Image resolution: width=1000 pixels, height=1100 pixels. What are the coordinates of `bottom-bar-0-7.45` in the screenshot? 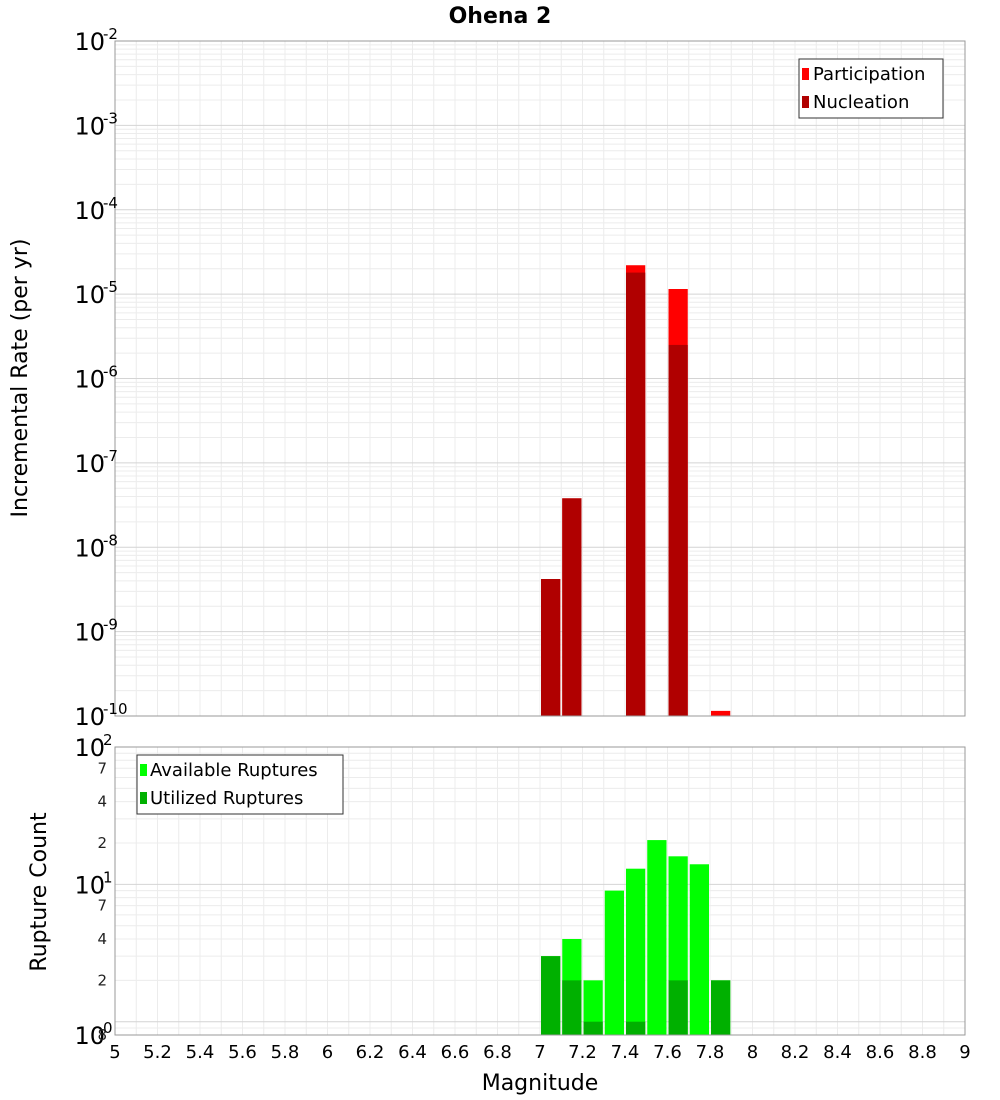 It's located at (636, 951).